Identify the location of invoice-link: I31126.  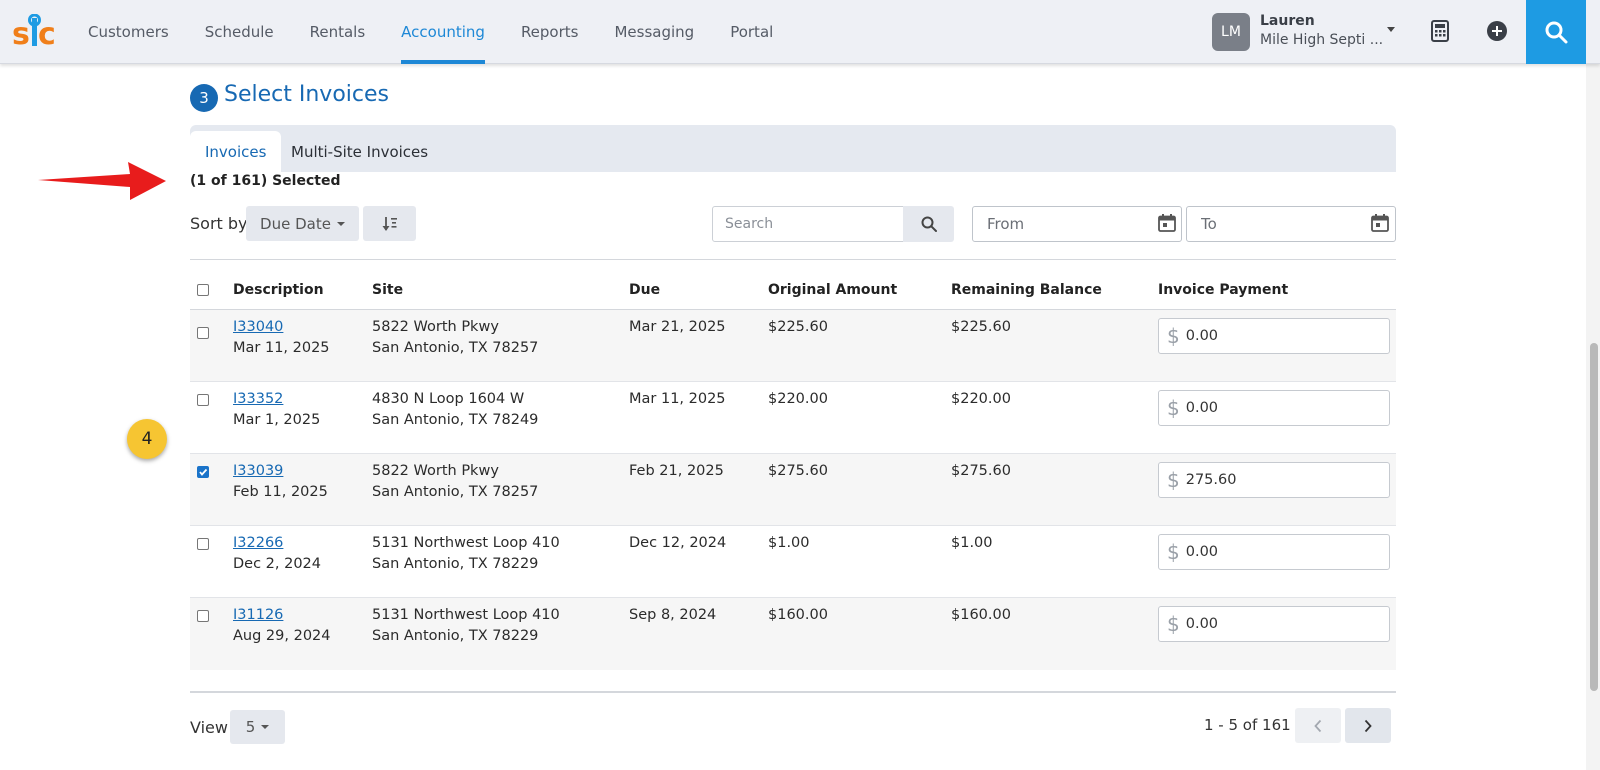
(258, 615).